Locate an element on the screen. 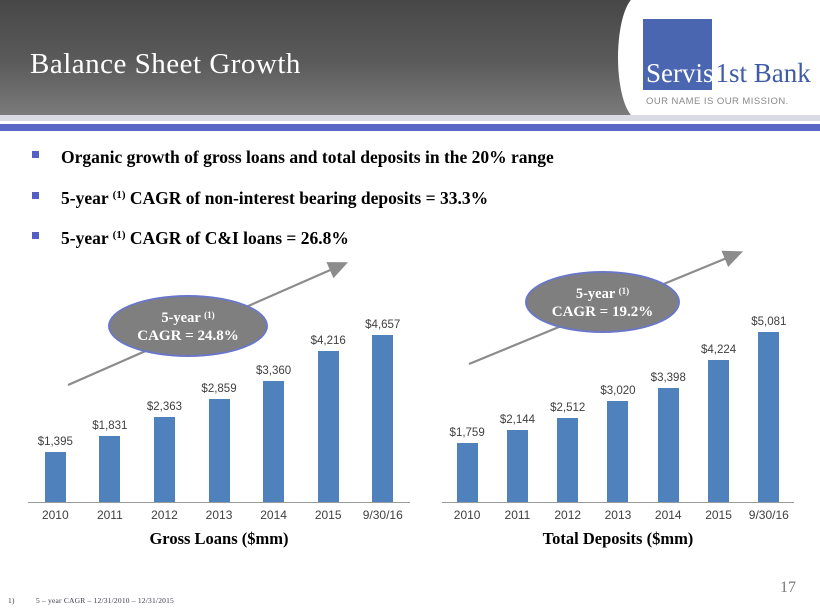 This screenshot has width=820, height=615. bar-value-label: $1,759 is located at coordinates (467, 433).